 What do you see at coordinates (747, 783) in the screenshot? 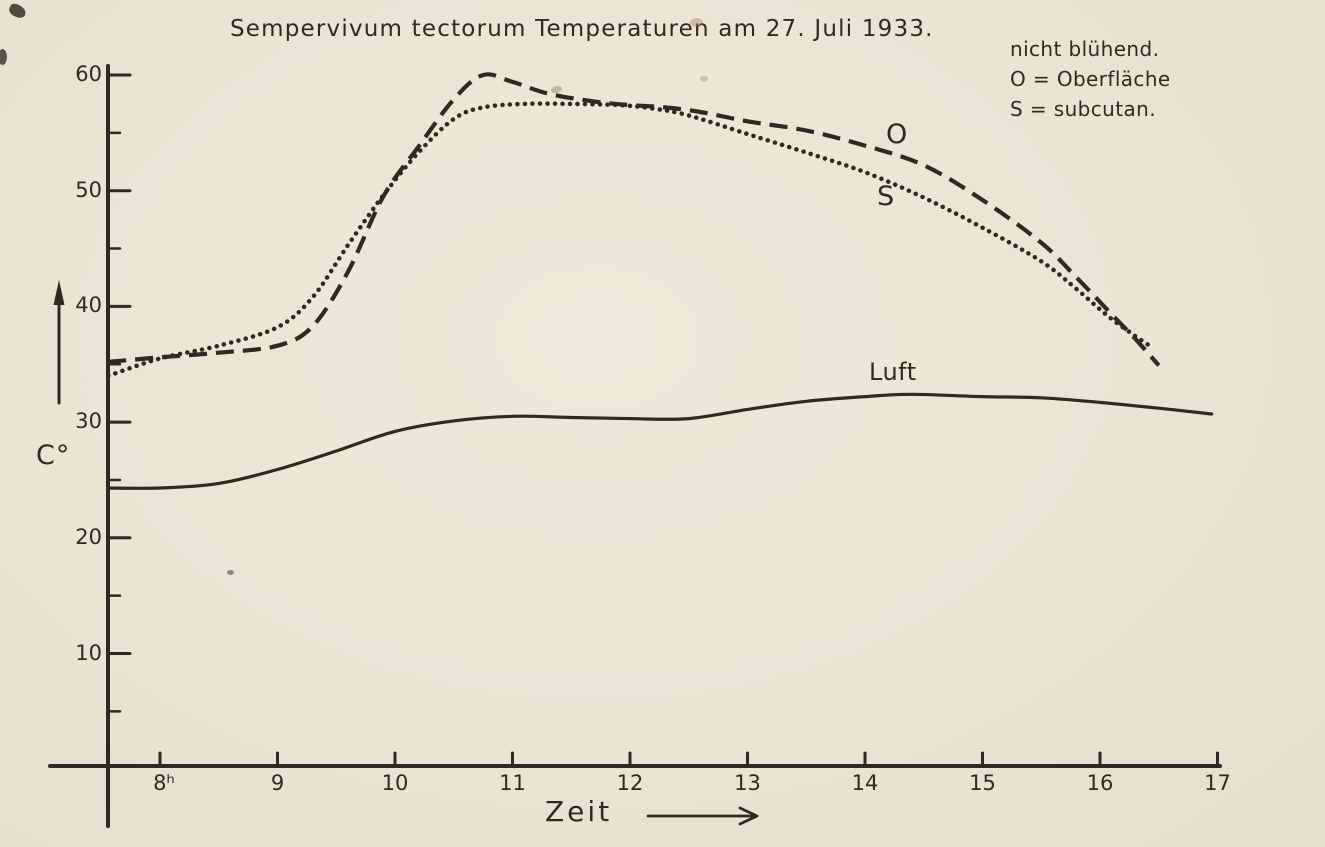
I see `x-tick-label: 13` at bounding box center [747, 783].